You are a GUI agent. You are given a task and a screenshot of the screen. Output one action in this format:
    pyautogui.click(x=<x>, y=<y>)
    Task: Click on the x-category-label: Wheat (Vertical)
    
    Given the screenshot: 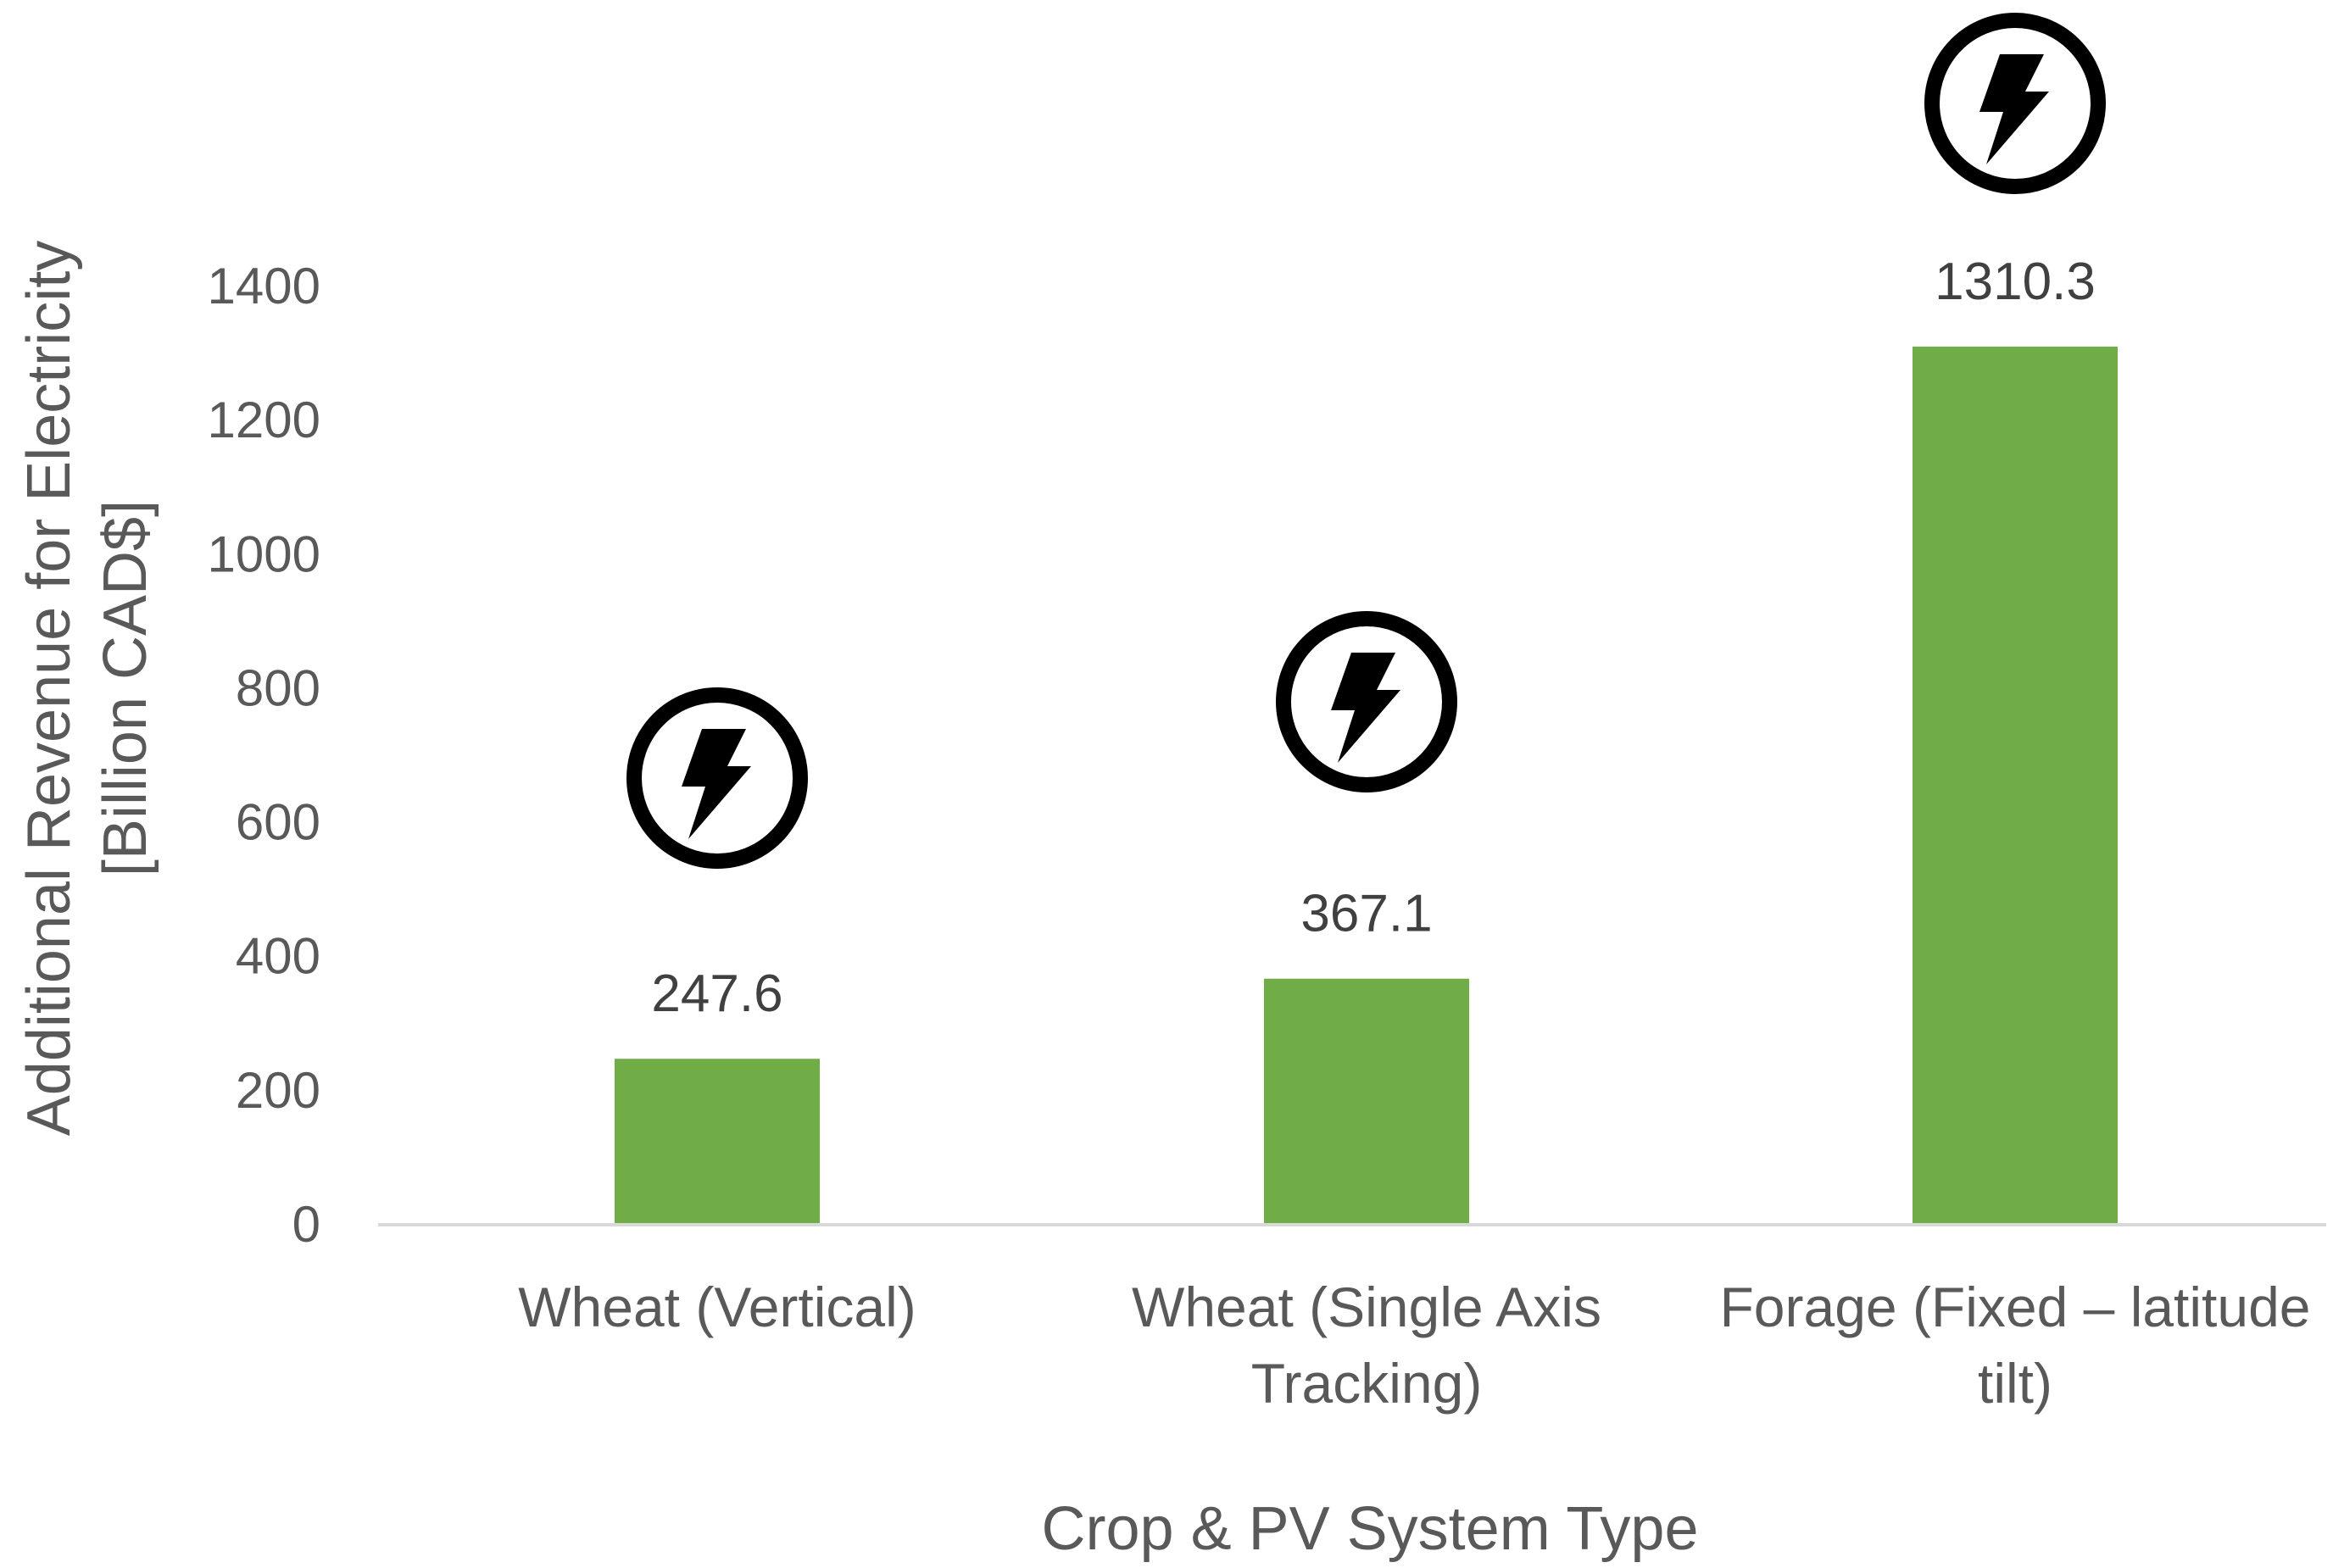 What is the action you would take?
    pyautogui.click(x=717, y=1307)
    